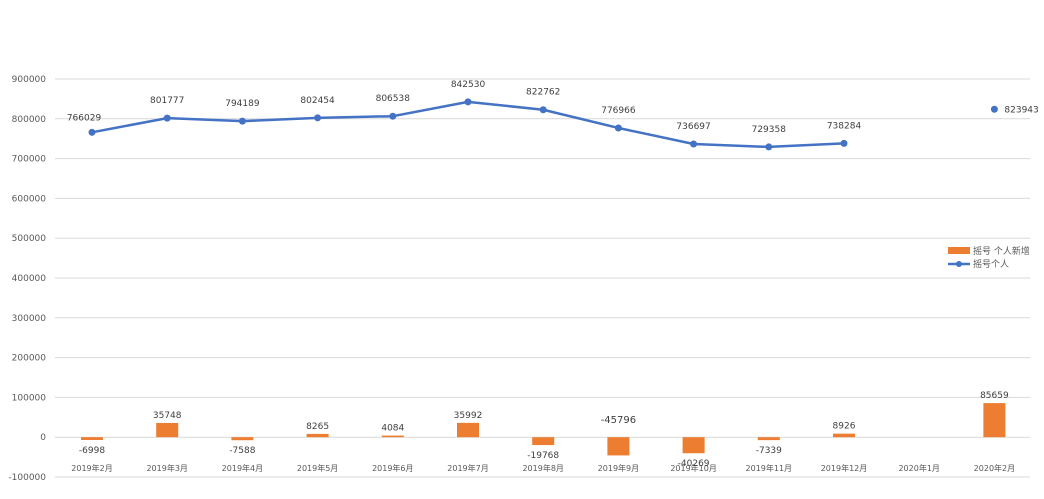 The width and height of the screenshot is (1044, 499). Describe the element at coordinates (29, 398) in the screenshot. I see `y-tick-label: 100000` at that location.